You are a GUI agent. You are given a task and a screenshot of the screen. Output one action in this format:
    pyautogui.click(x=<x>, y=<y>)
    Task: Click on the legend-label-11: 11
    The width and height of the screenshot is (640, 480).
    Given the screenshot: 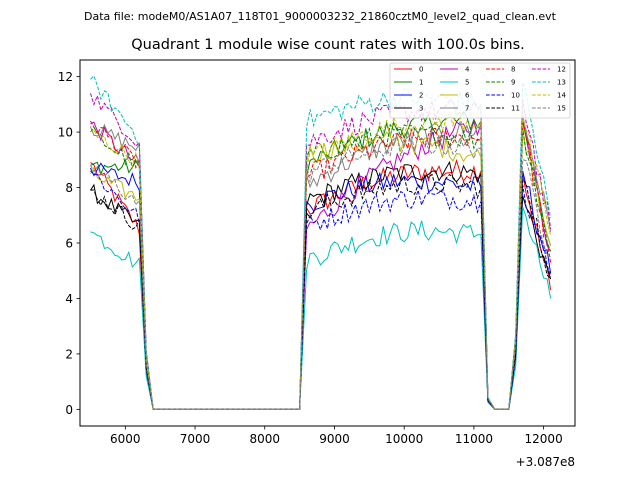 What is the action you would take?
    pyautogui.click(x=515, y=109)
    